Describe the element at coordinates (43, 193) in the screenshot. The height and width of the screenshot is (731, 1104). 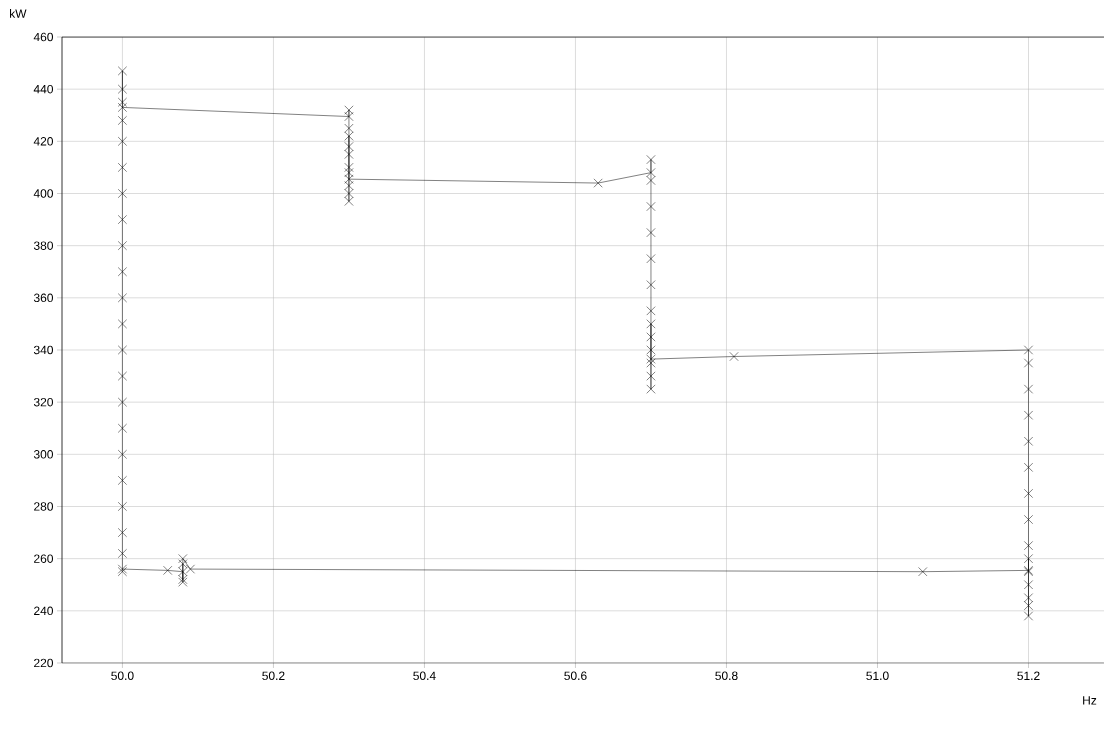
I see `y-tick-label: 400` at that location.